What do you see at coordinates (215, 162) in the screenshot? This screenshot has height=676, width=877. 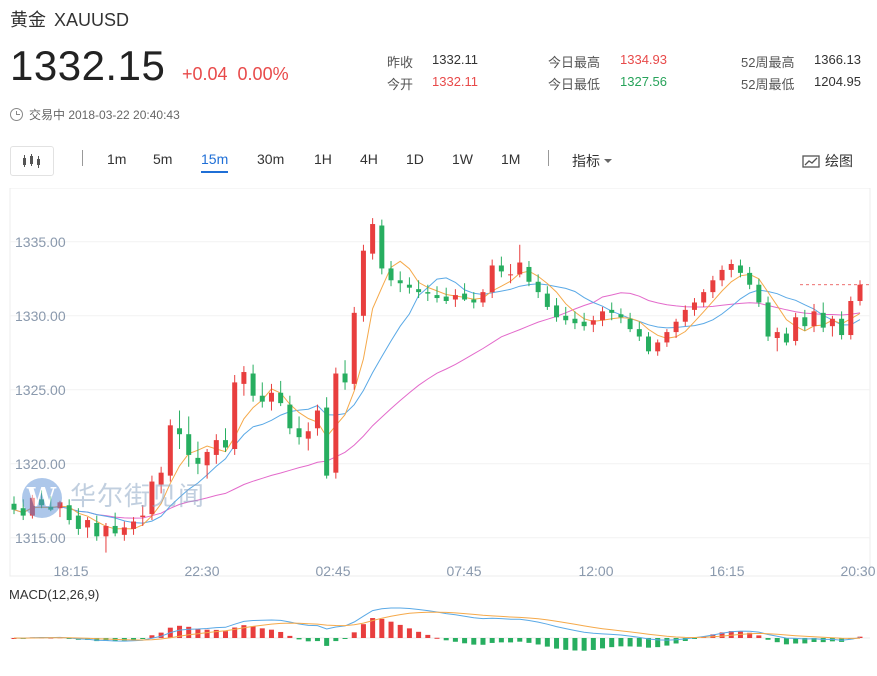 I see `timeframe-15m: 15m` at bounding box center [215, 162].